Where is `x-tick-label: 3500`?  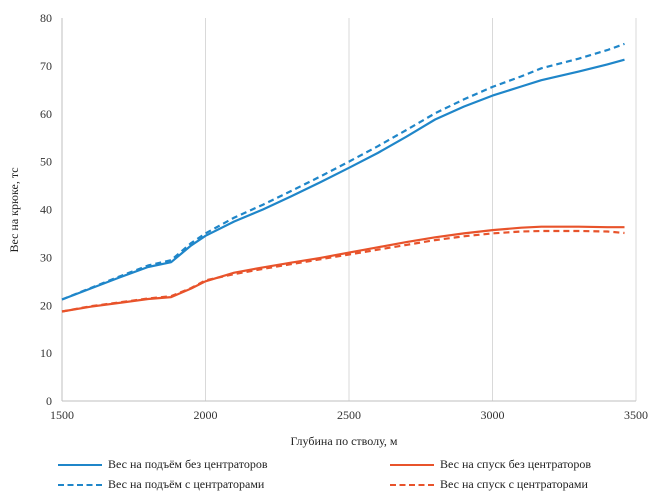
x-tick-label: 3500 is located at coordinates (636, 415).